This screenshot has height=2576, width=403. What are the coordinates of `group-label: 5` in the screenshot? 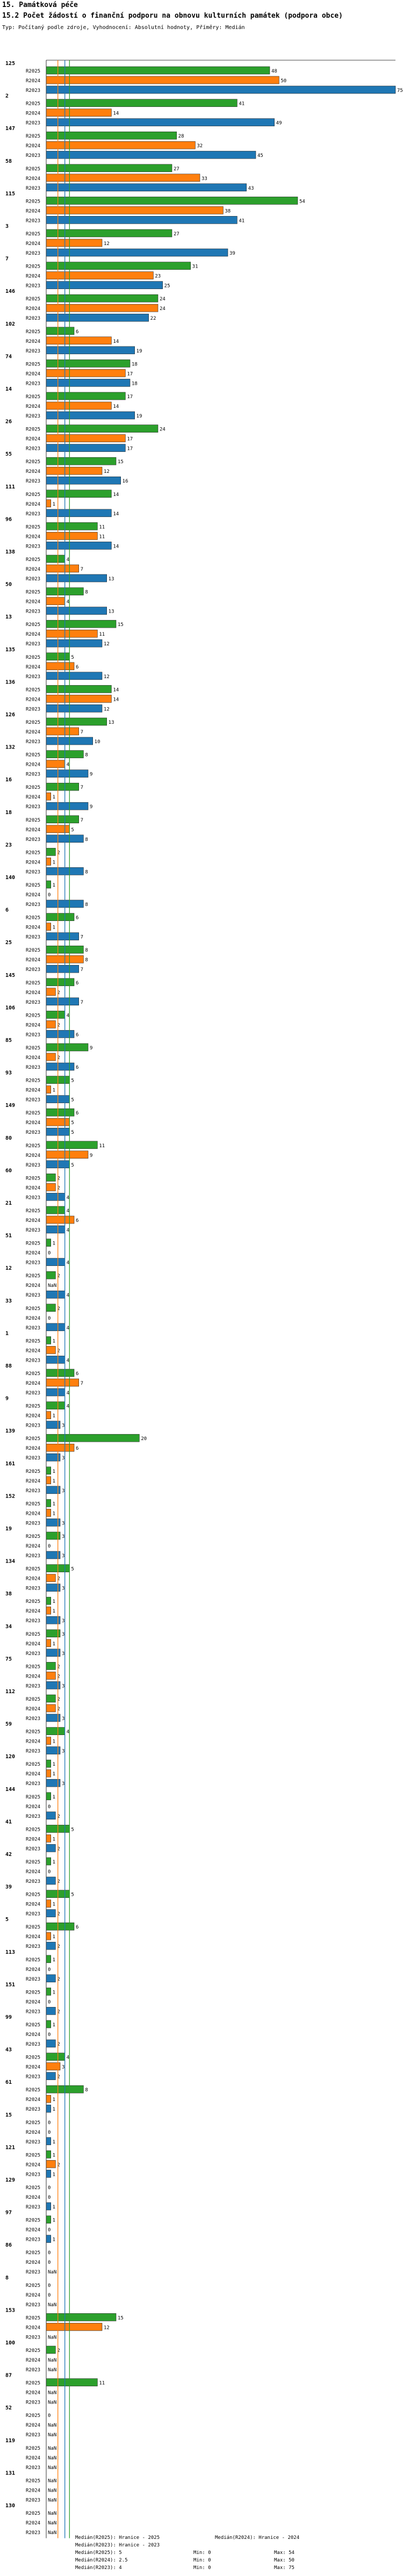 It's located at (7, 1920).